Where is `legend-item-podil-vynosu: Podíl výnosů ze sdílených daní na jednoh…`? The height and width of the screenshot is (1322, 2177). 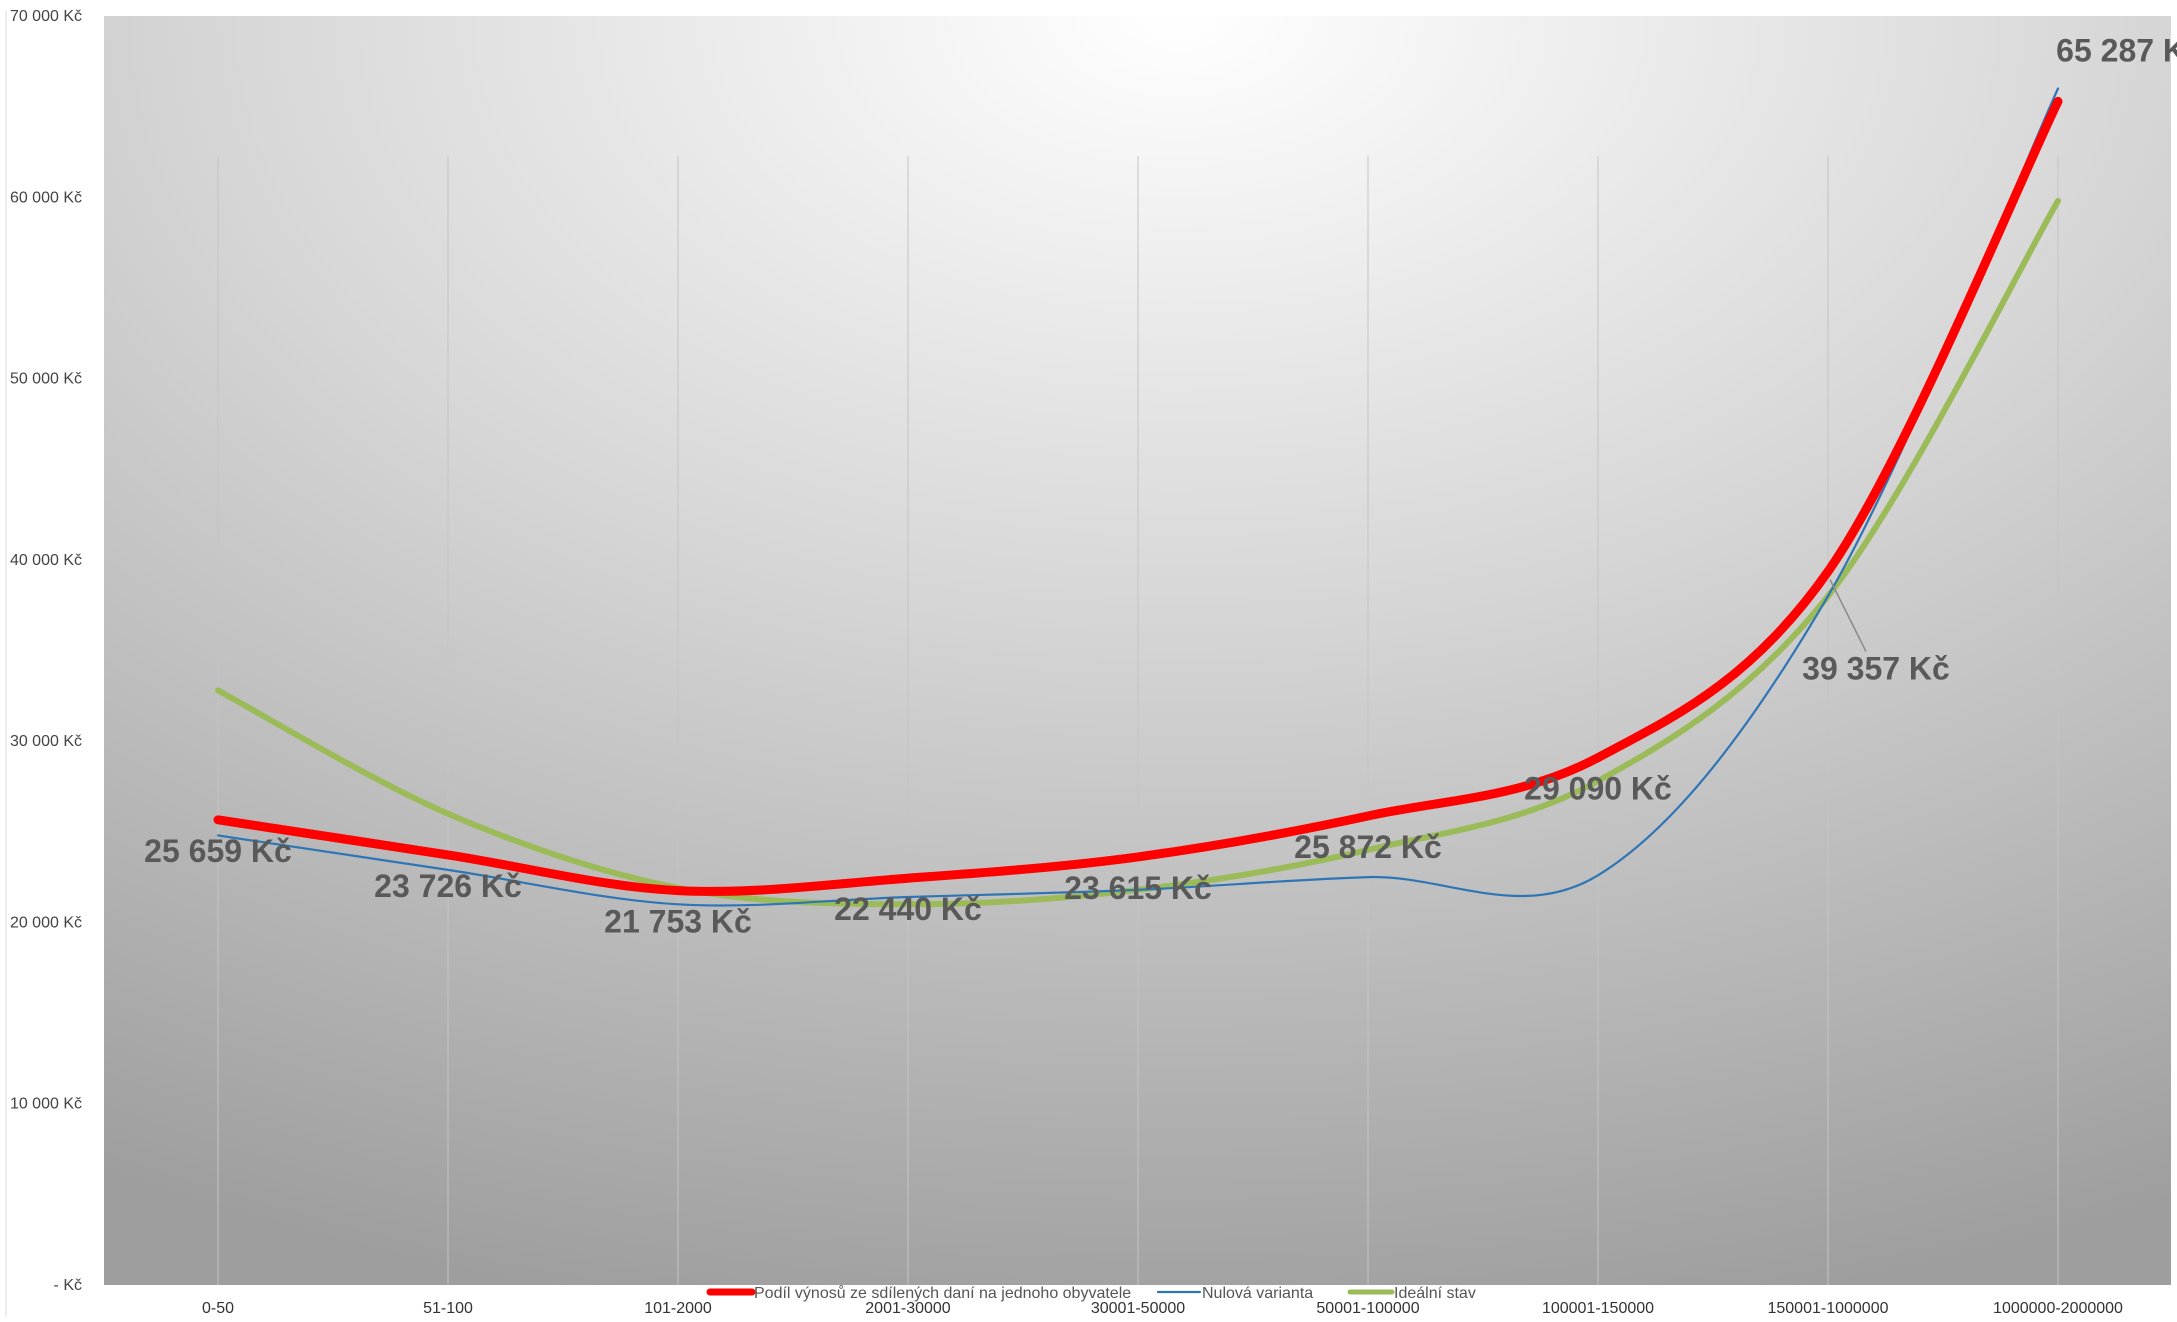
legend-item-podil-vynosu: Podíl výnosů ze sdílených daní na jednoh… is located at coordinates (918, 1293).